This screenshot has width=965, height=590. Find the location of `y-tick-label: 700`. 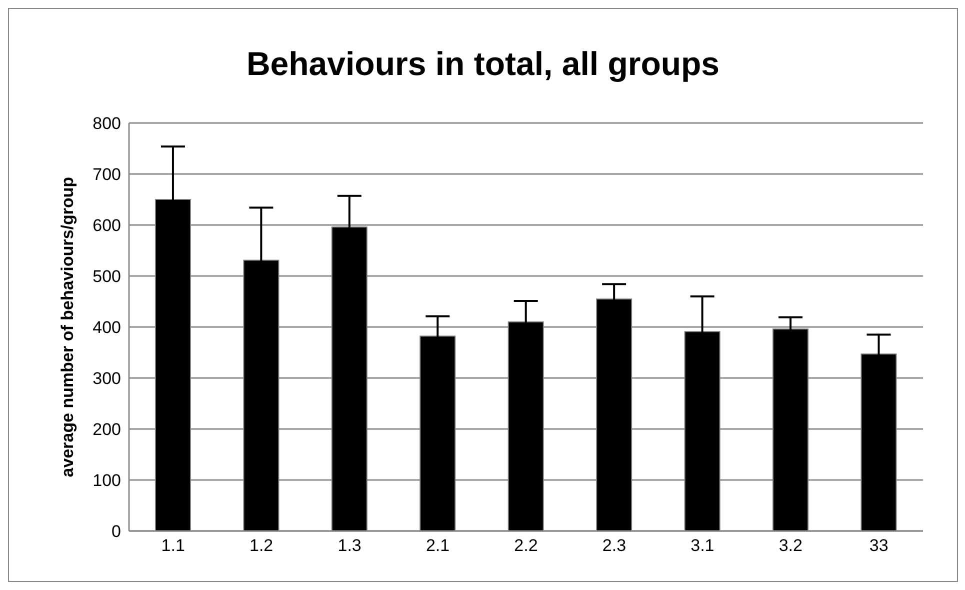

y-tick-label: 700 is located at coordinates (106, 174).